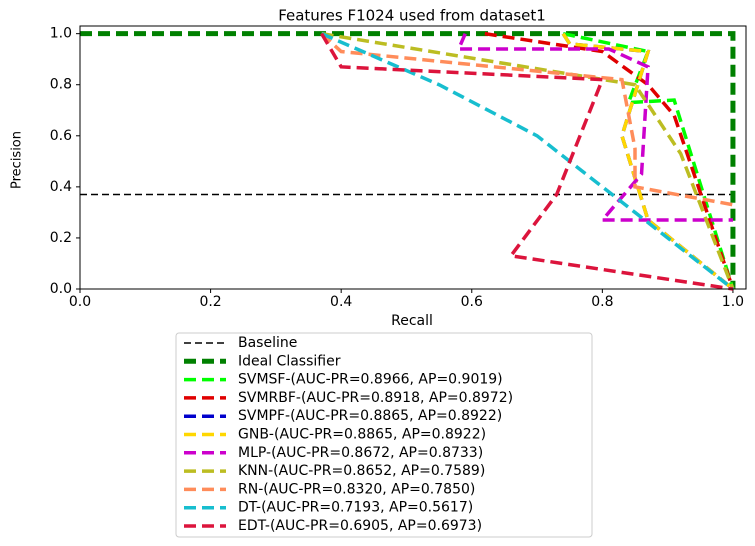 The width and height of the screenshot is (755, 546). Describe the element at coordinates (472, 302) in the screenshot. I see `x-tick-label: 0.6` at that location.